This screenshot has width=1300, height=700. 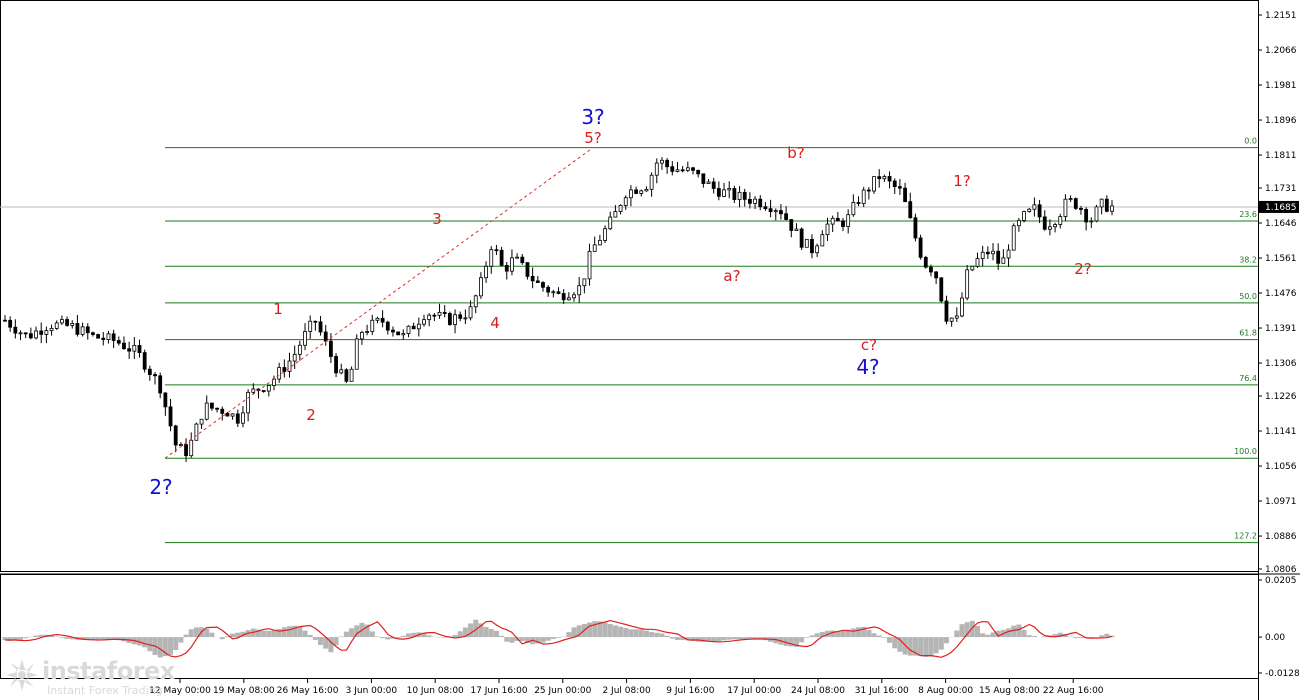 I want to click on wave-label-blue: 4?, so click(x=867, y=367).